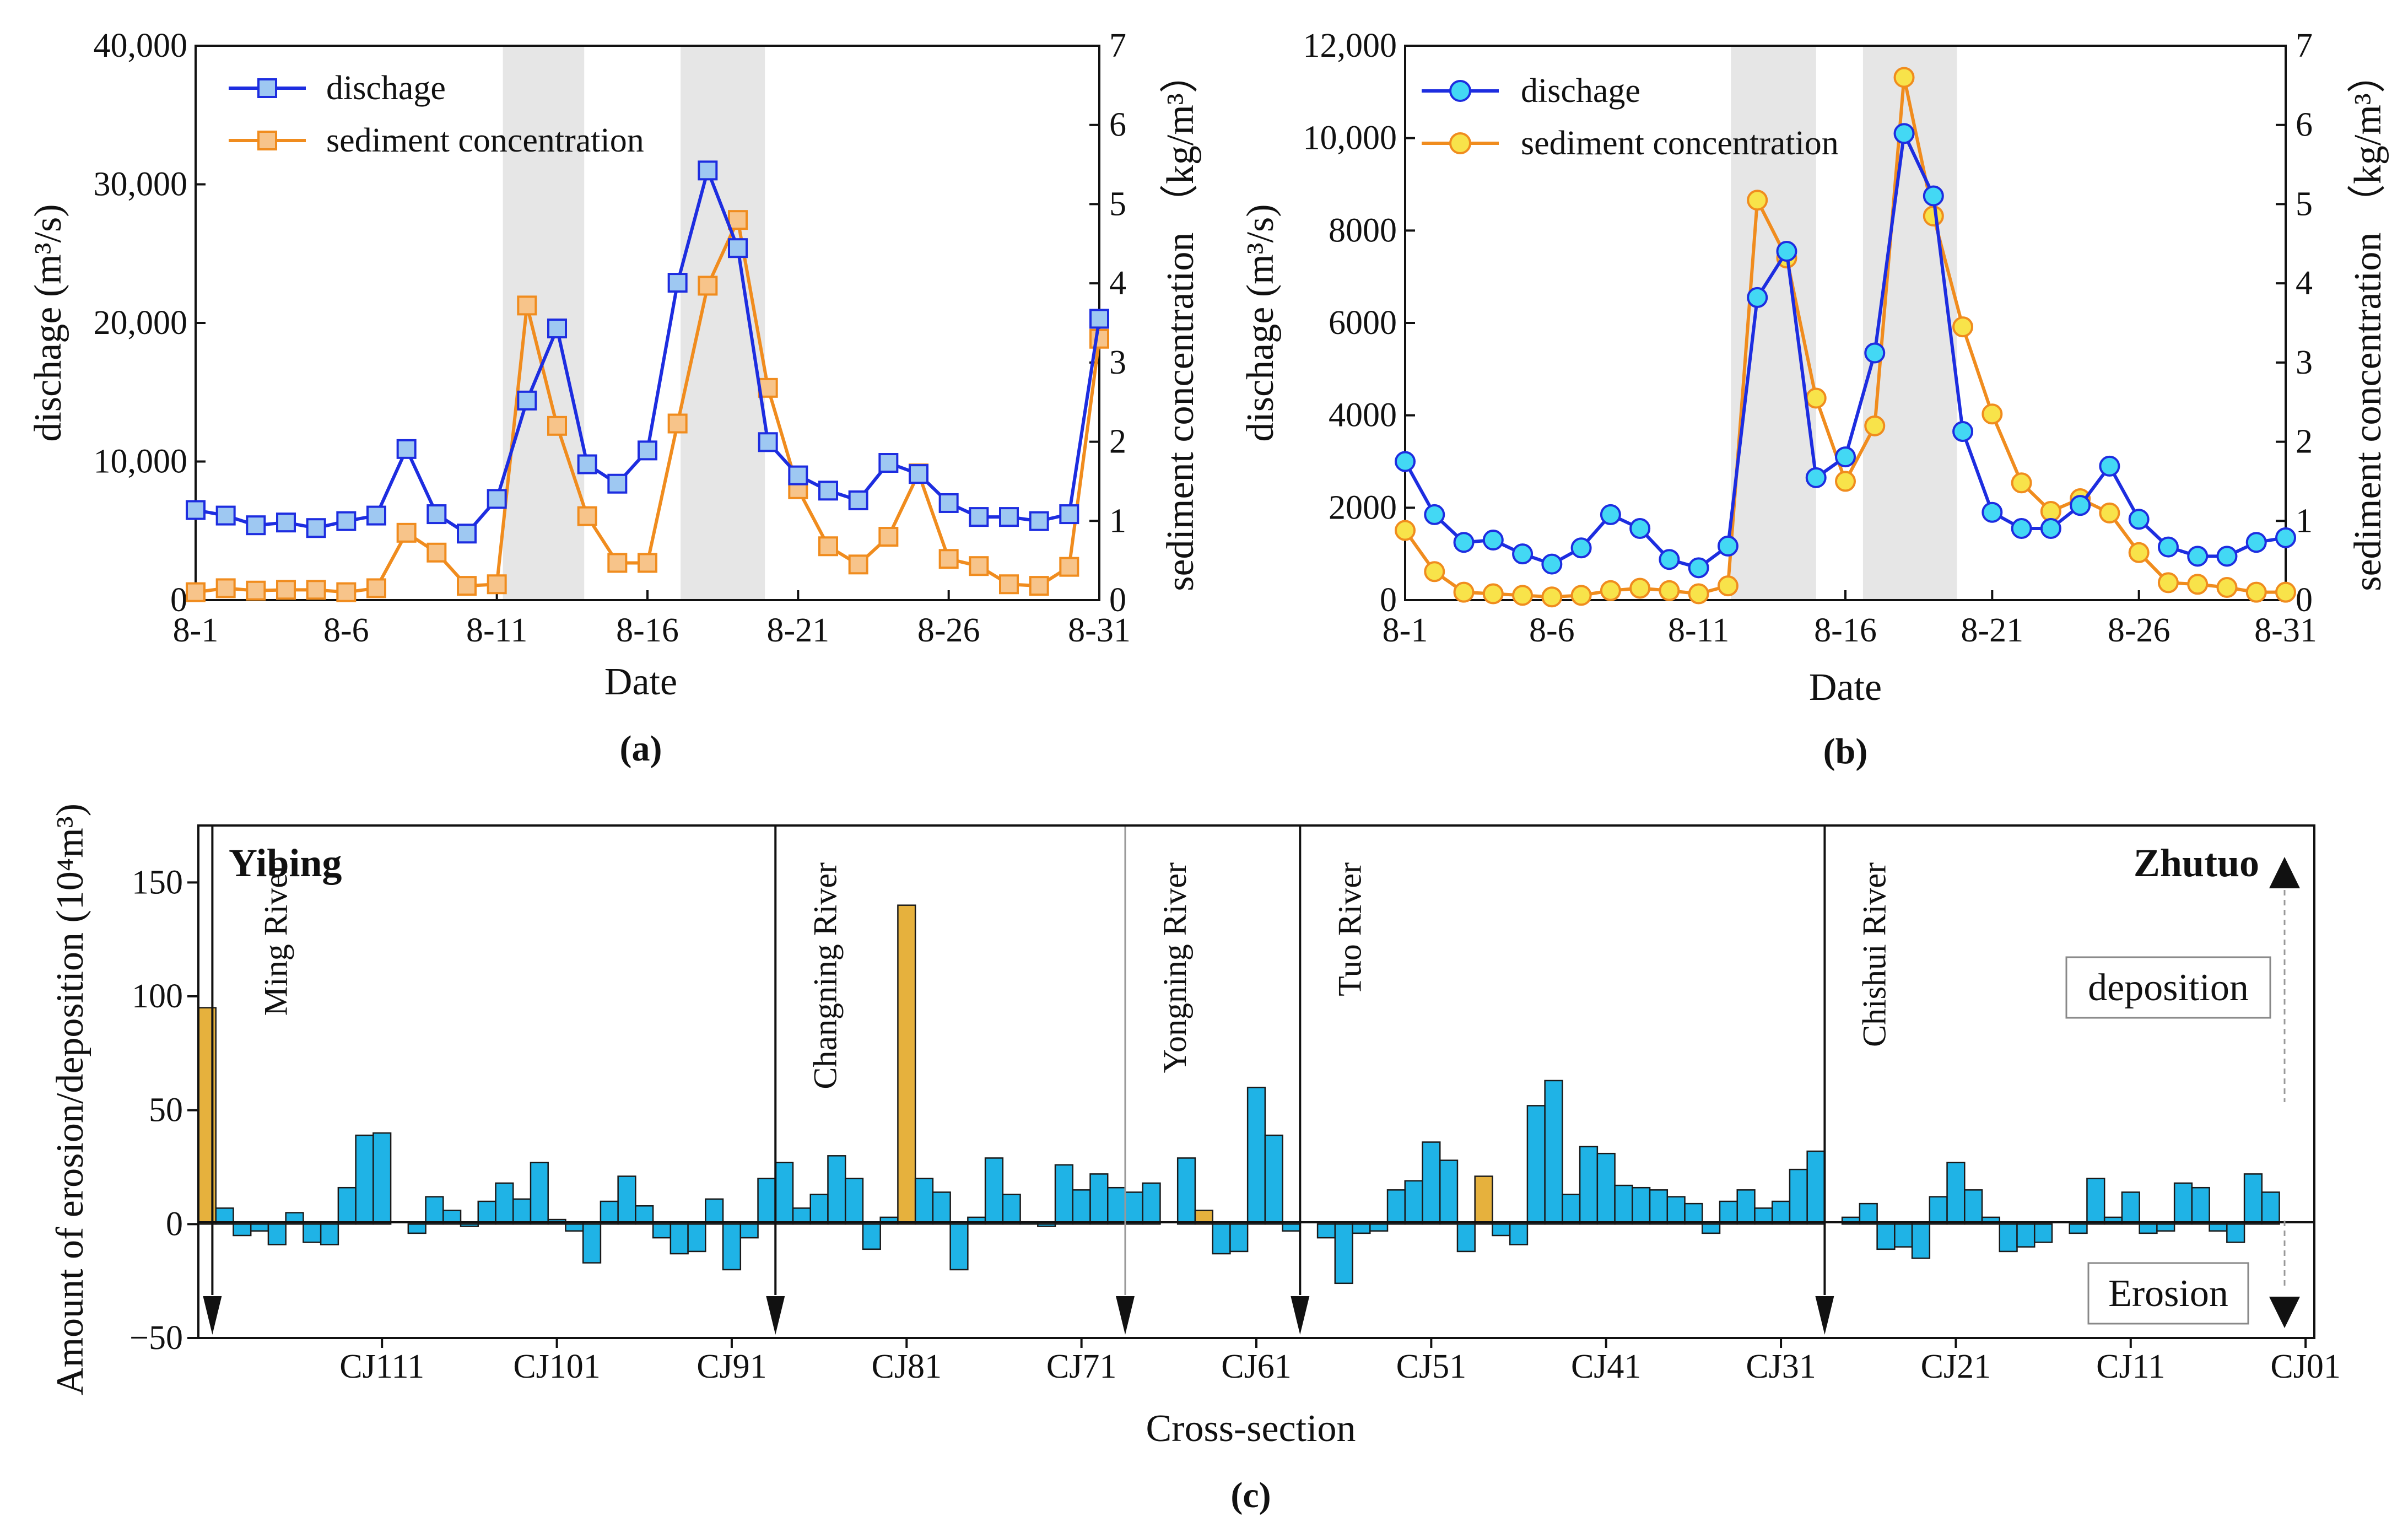  What do you see at coordinates (1350, 46) in the screenshot?
I see `y-left-tick-label: 12,000` at bounding box center [1350, 46].